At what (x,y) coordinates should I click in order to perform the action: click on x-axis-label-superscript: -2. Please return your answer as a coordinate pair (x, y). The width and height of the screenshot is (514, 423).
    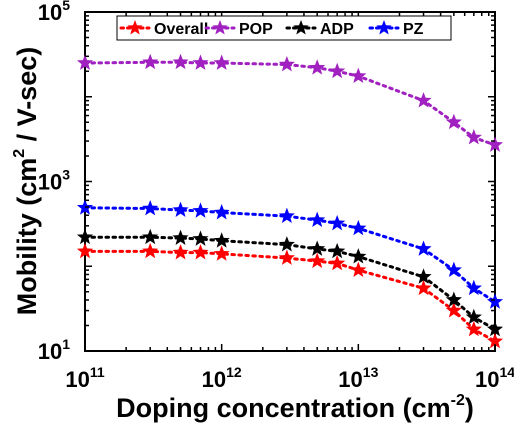
    Looking at the image, I should click on (458, 400).